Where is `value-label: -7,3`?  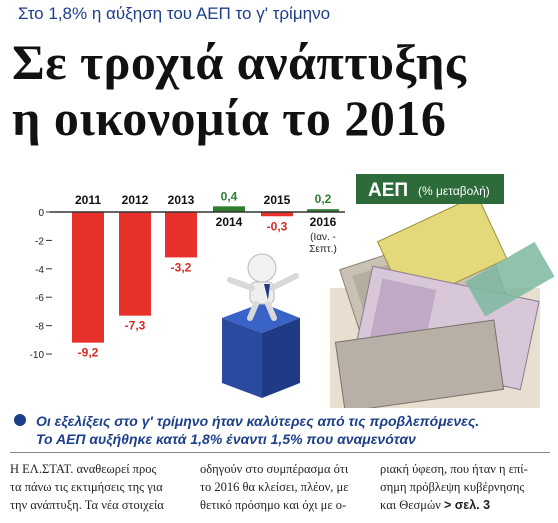
value-label: -7,3 is located at coordinates (135, 326).